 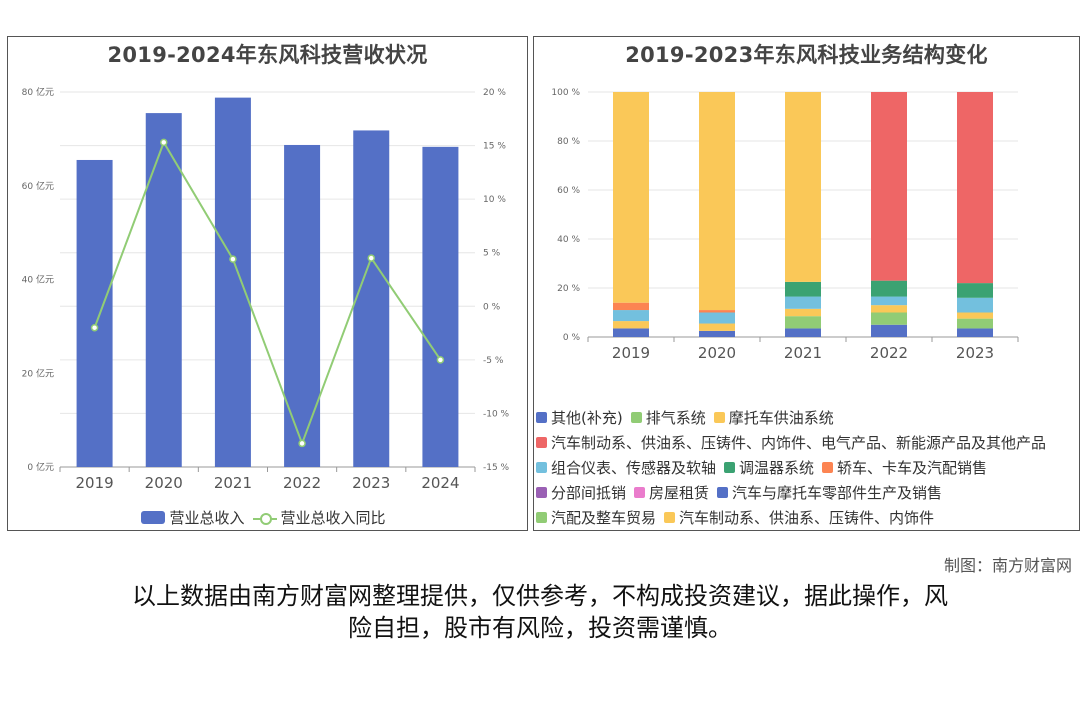 I want to click on legend-item: 轿车、卡车及汽配销售, so click(x=904, y=467).